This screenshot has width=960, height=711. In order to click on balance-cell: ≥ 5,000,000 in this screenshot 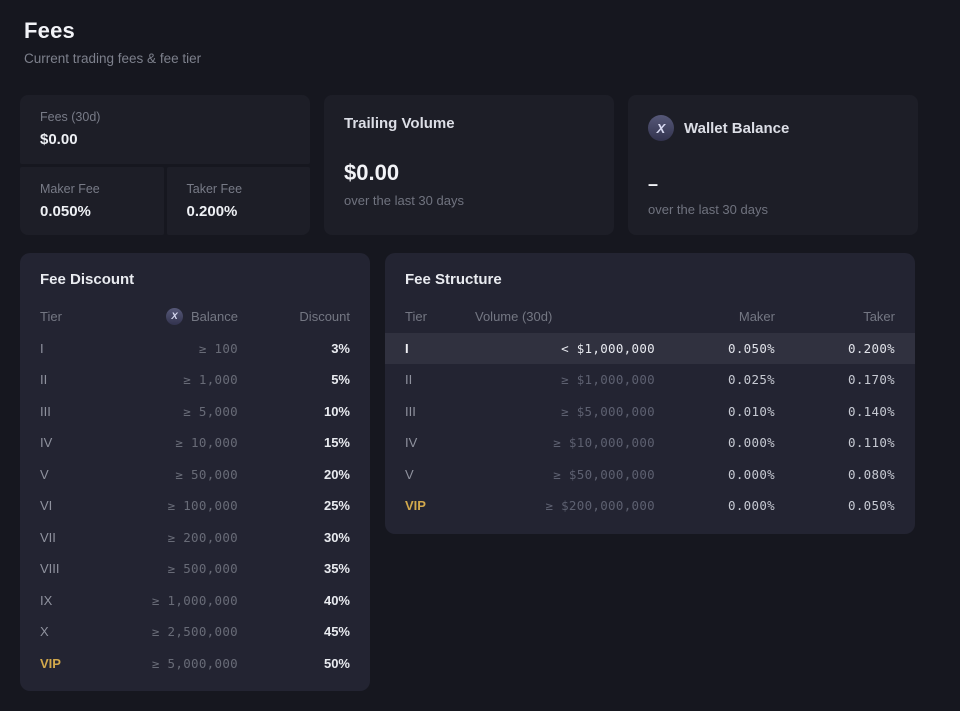, I will do `click(194, 663)`.